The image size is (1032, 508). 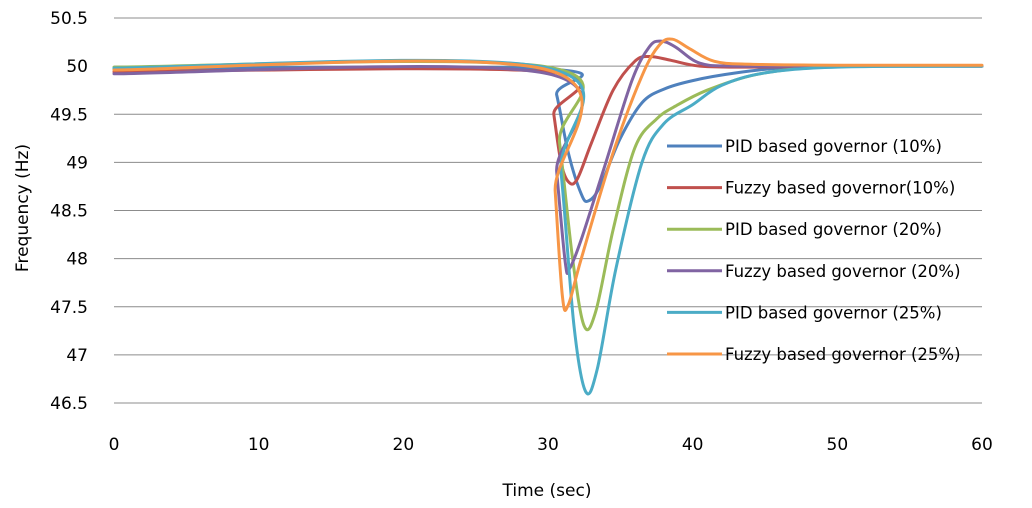 I want to click on y-tick-label: 50.5, so click(x=69, y=19).